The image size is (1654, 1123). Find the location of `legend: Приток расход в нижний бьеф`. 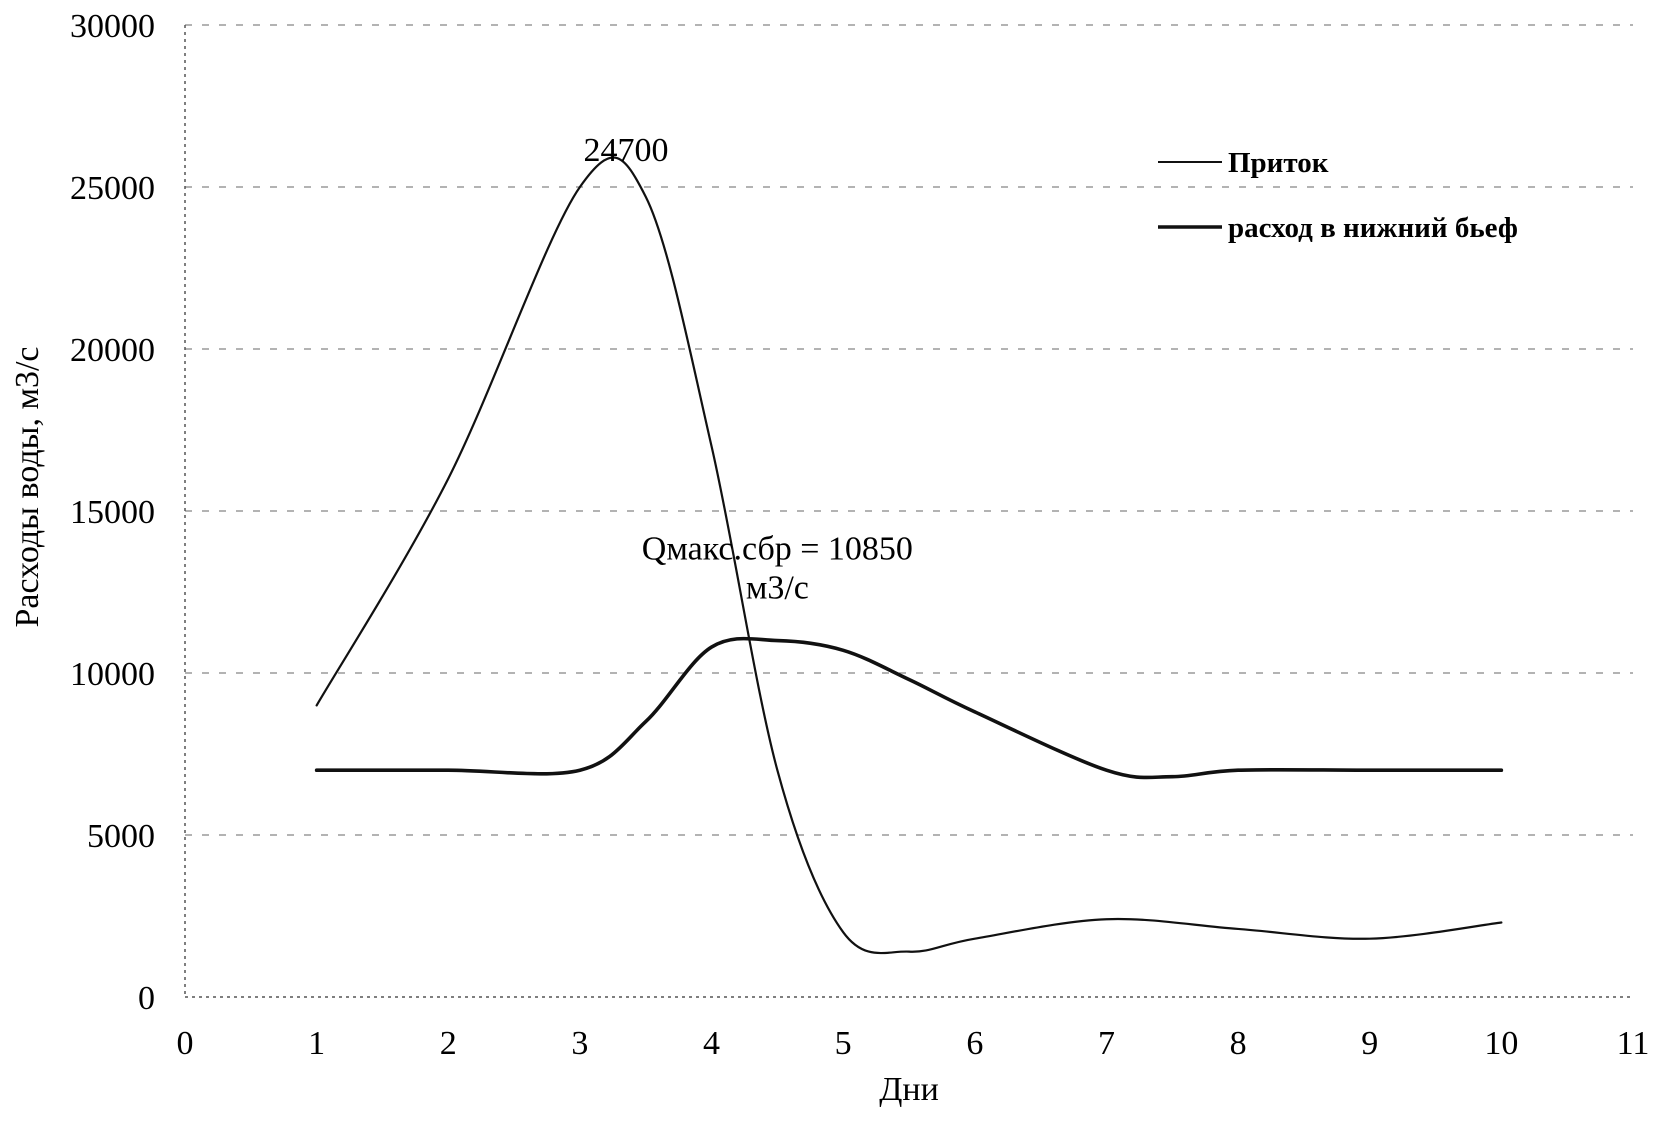

legend: Приток расход в нижний бьеф is located at coordinates (1338, 195).